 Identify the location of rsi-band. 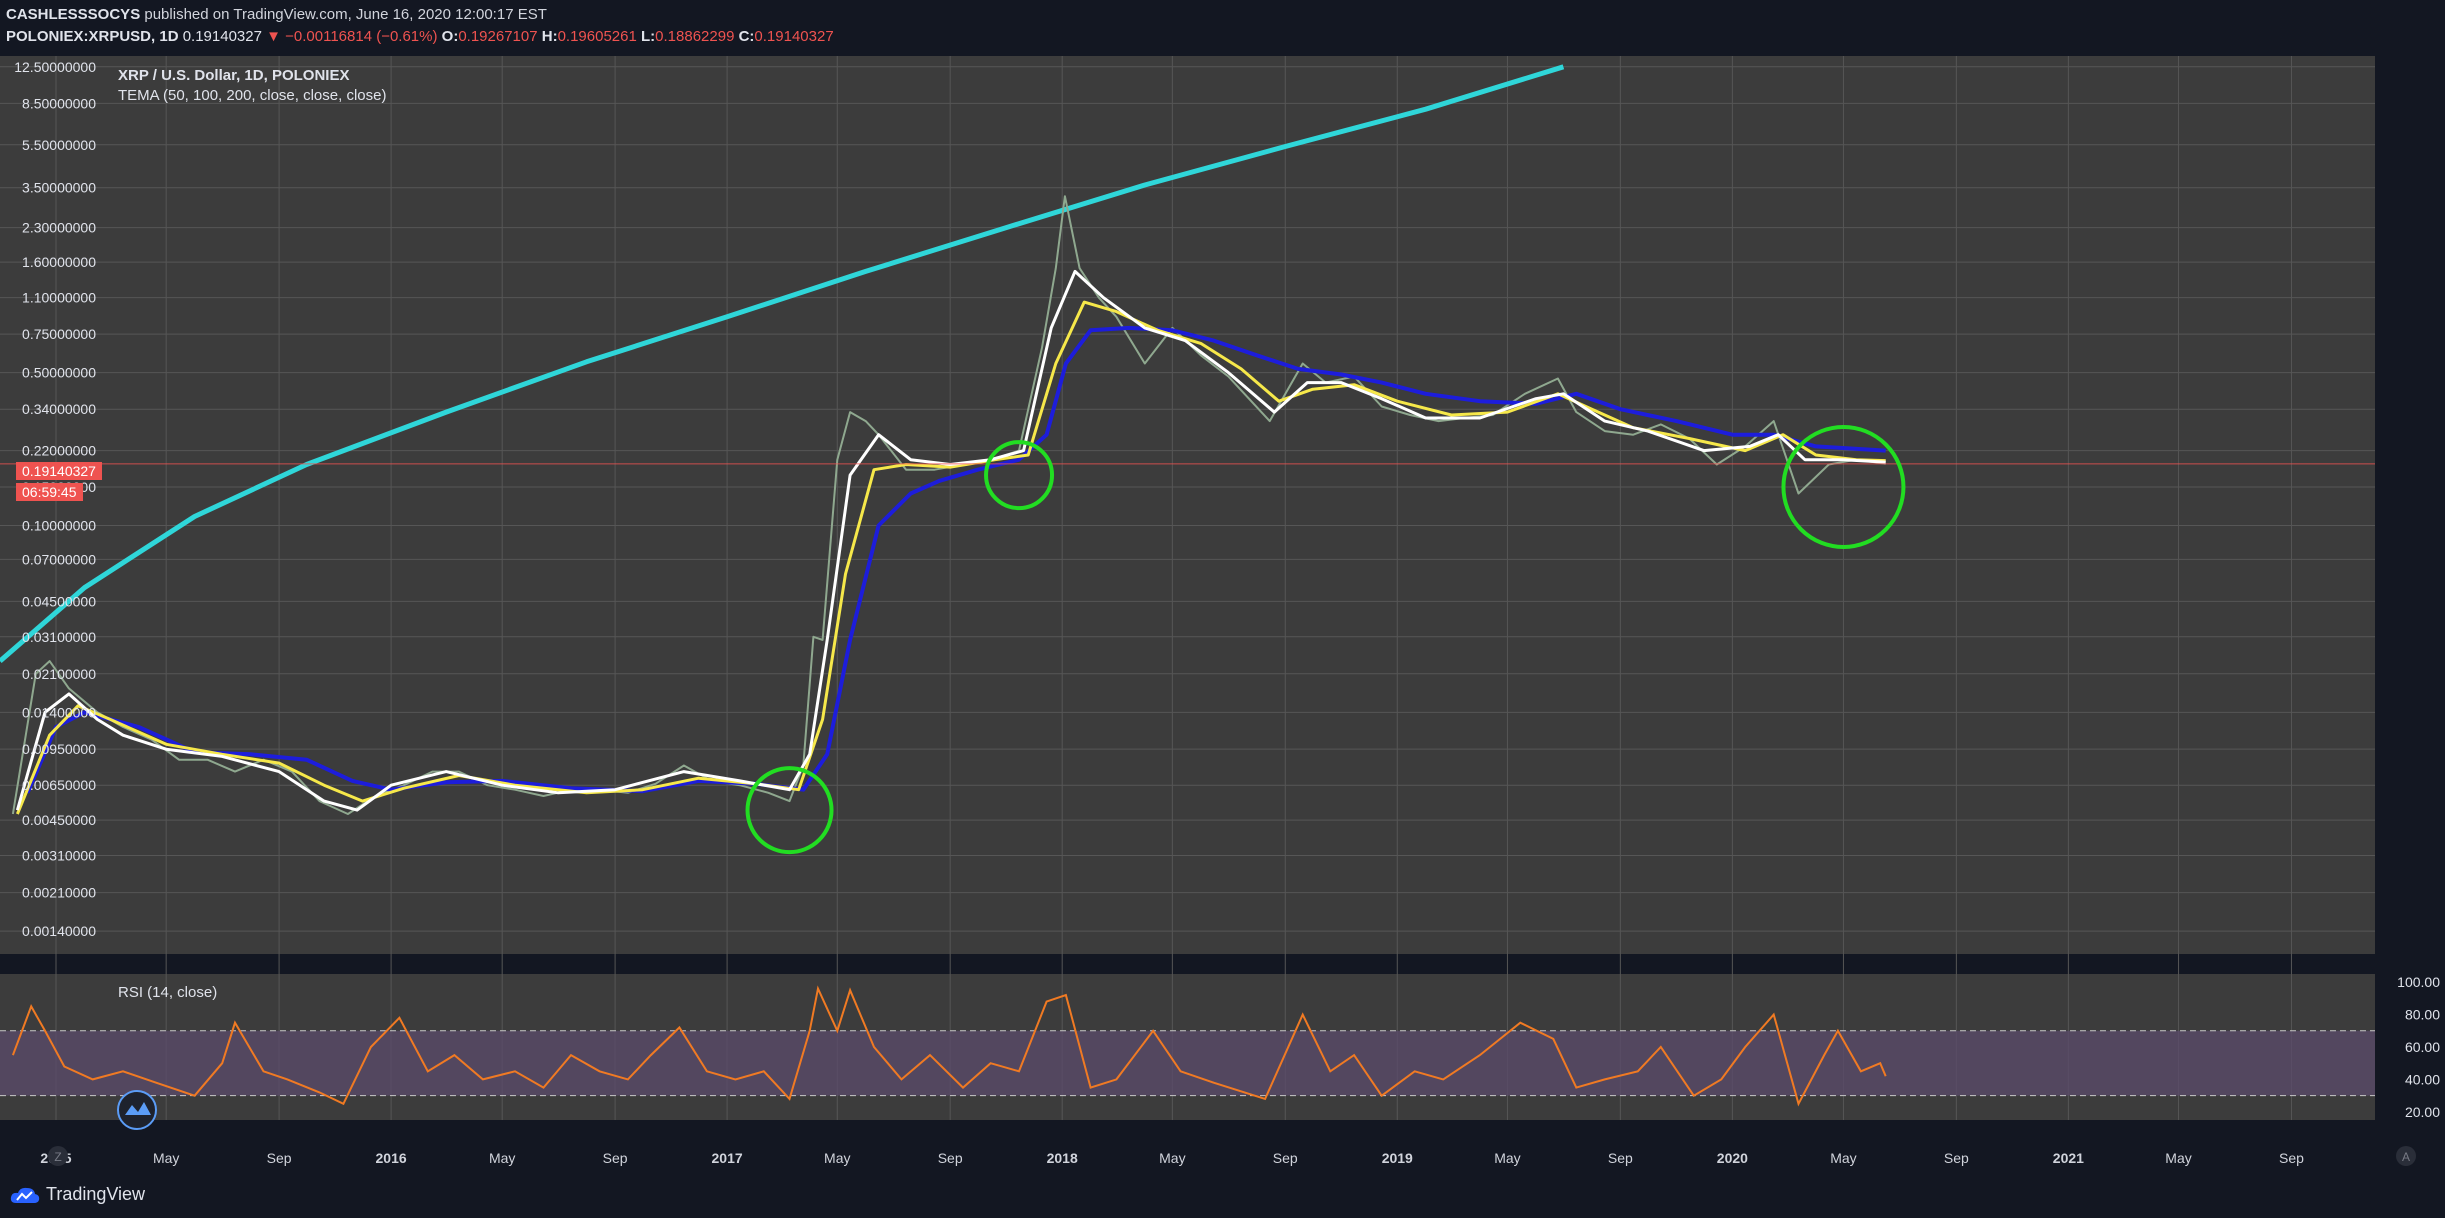
(1187, 1063).